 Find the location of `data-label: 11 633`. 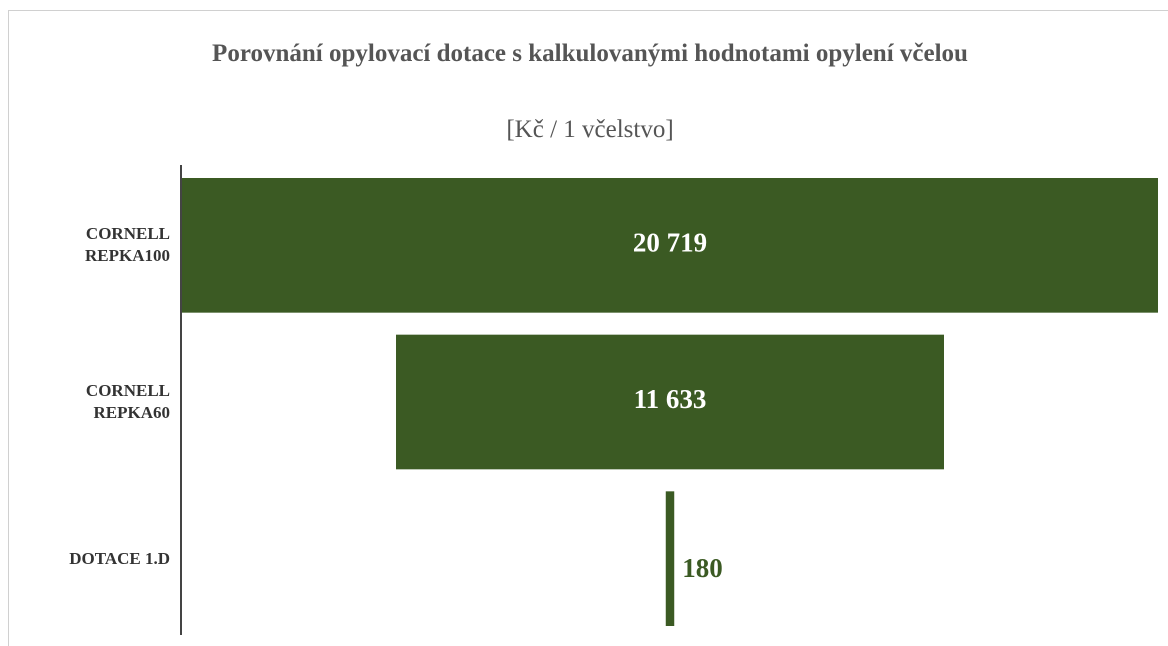

data-label: 11 633 is located at coordinates (670, 399).